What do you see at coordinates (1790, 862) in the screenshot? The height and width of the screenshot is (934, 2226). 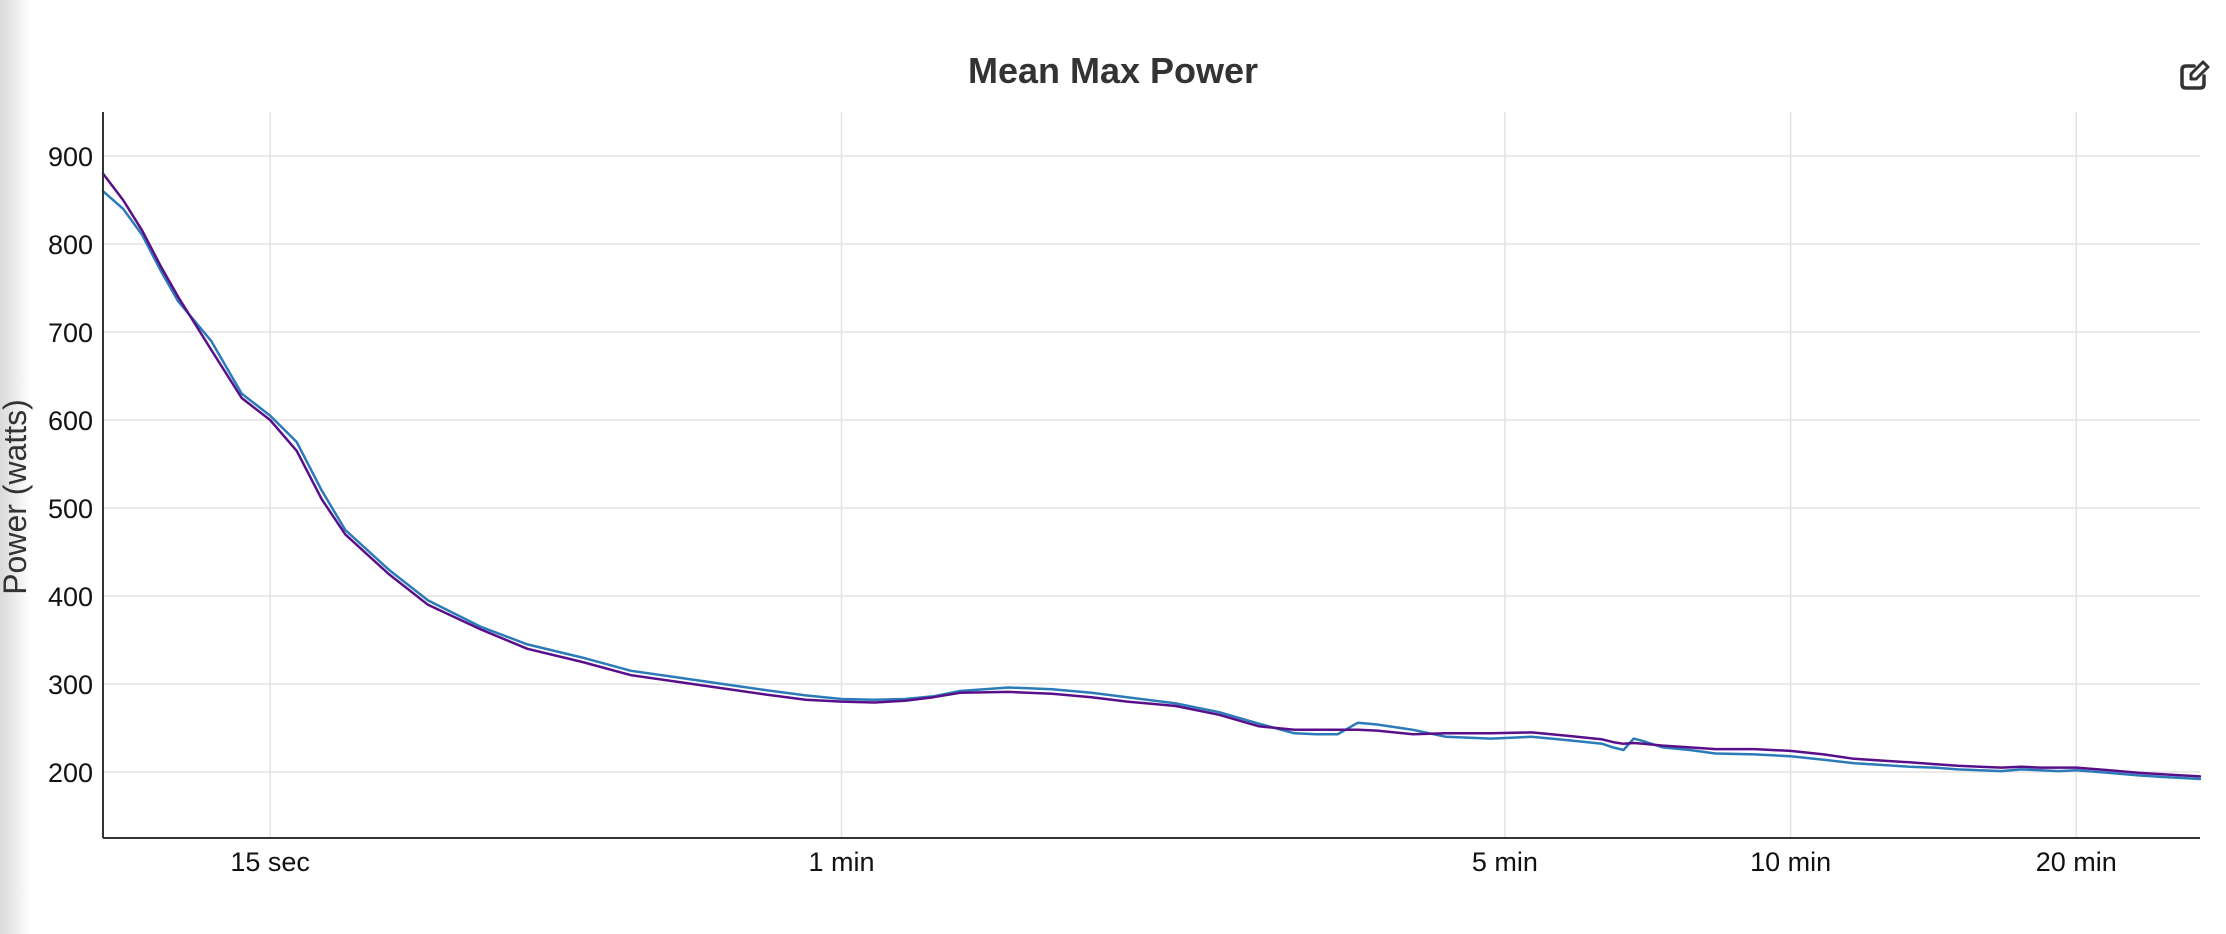 I see `x-tick-label: 10 min` at bounding box center [1790, 862].